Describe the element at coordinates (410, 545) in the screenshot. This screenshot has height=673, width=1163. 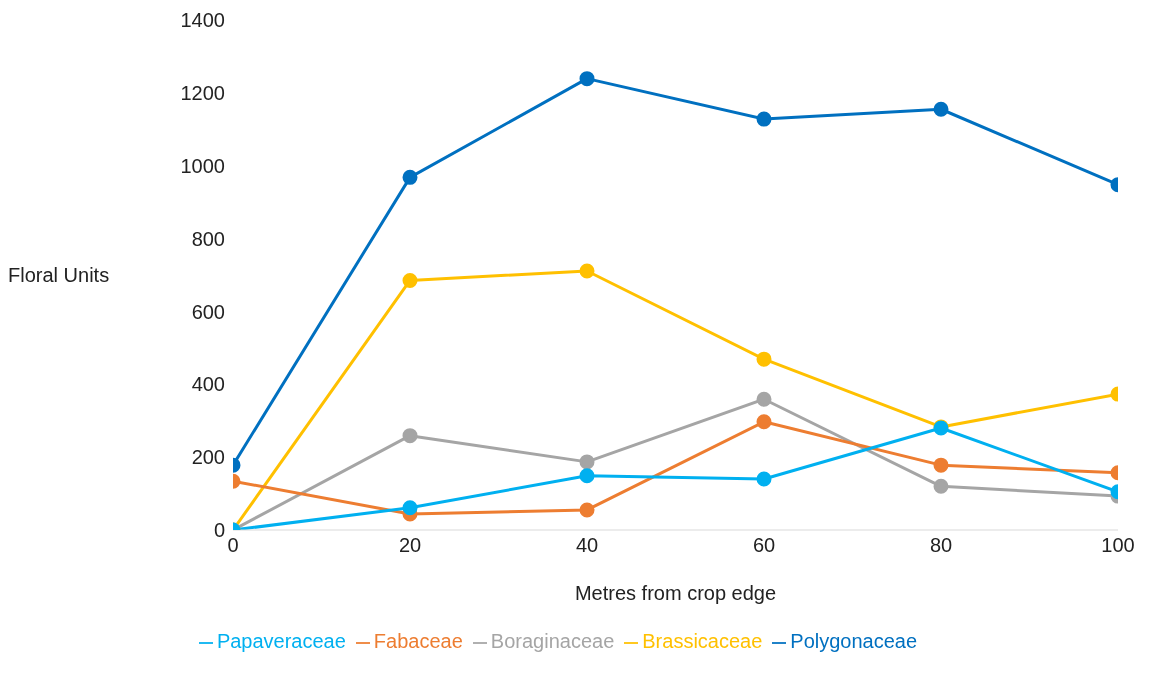
I see `x-tick-label: 20` at that location.